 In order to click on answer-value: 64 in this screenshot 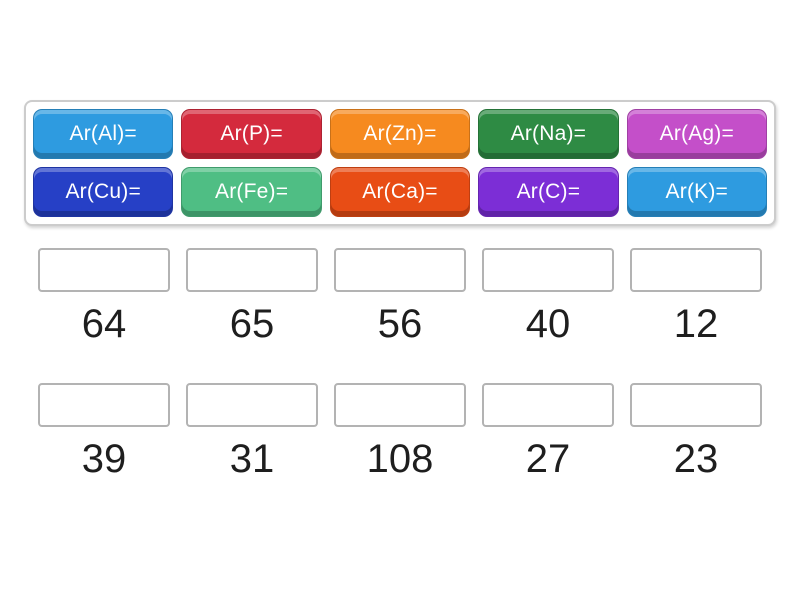, I will do `click(104, 324)`.